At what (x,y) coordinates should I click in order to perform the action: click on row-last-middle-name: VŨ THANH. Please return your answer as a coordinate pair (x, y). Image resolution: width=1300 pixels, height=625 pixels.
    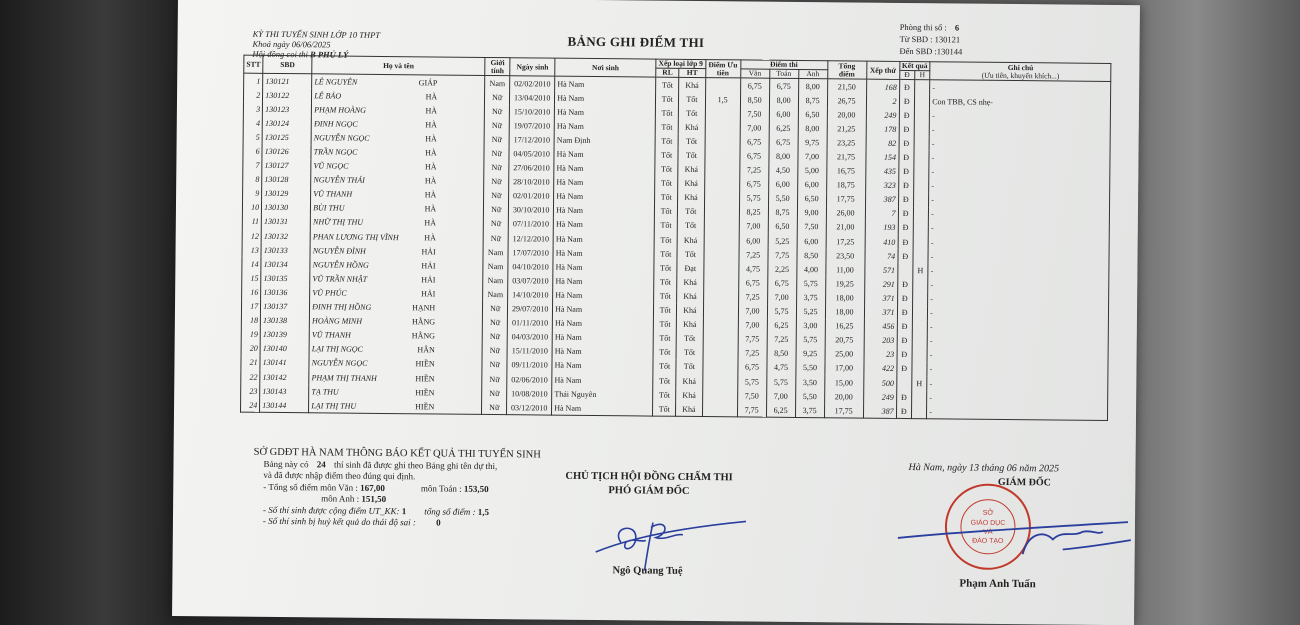
    Looking at the image, I should click on (331, 335).